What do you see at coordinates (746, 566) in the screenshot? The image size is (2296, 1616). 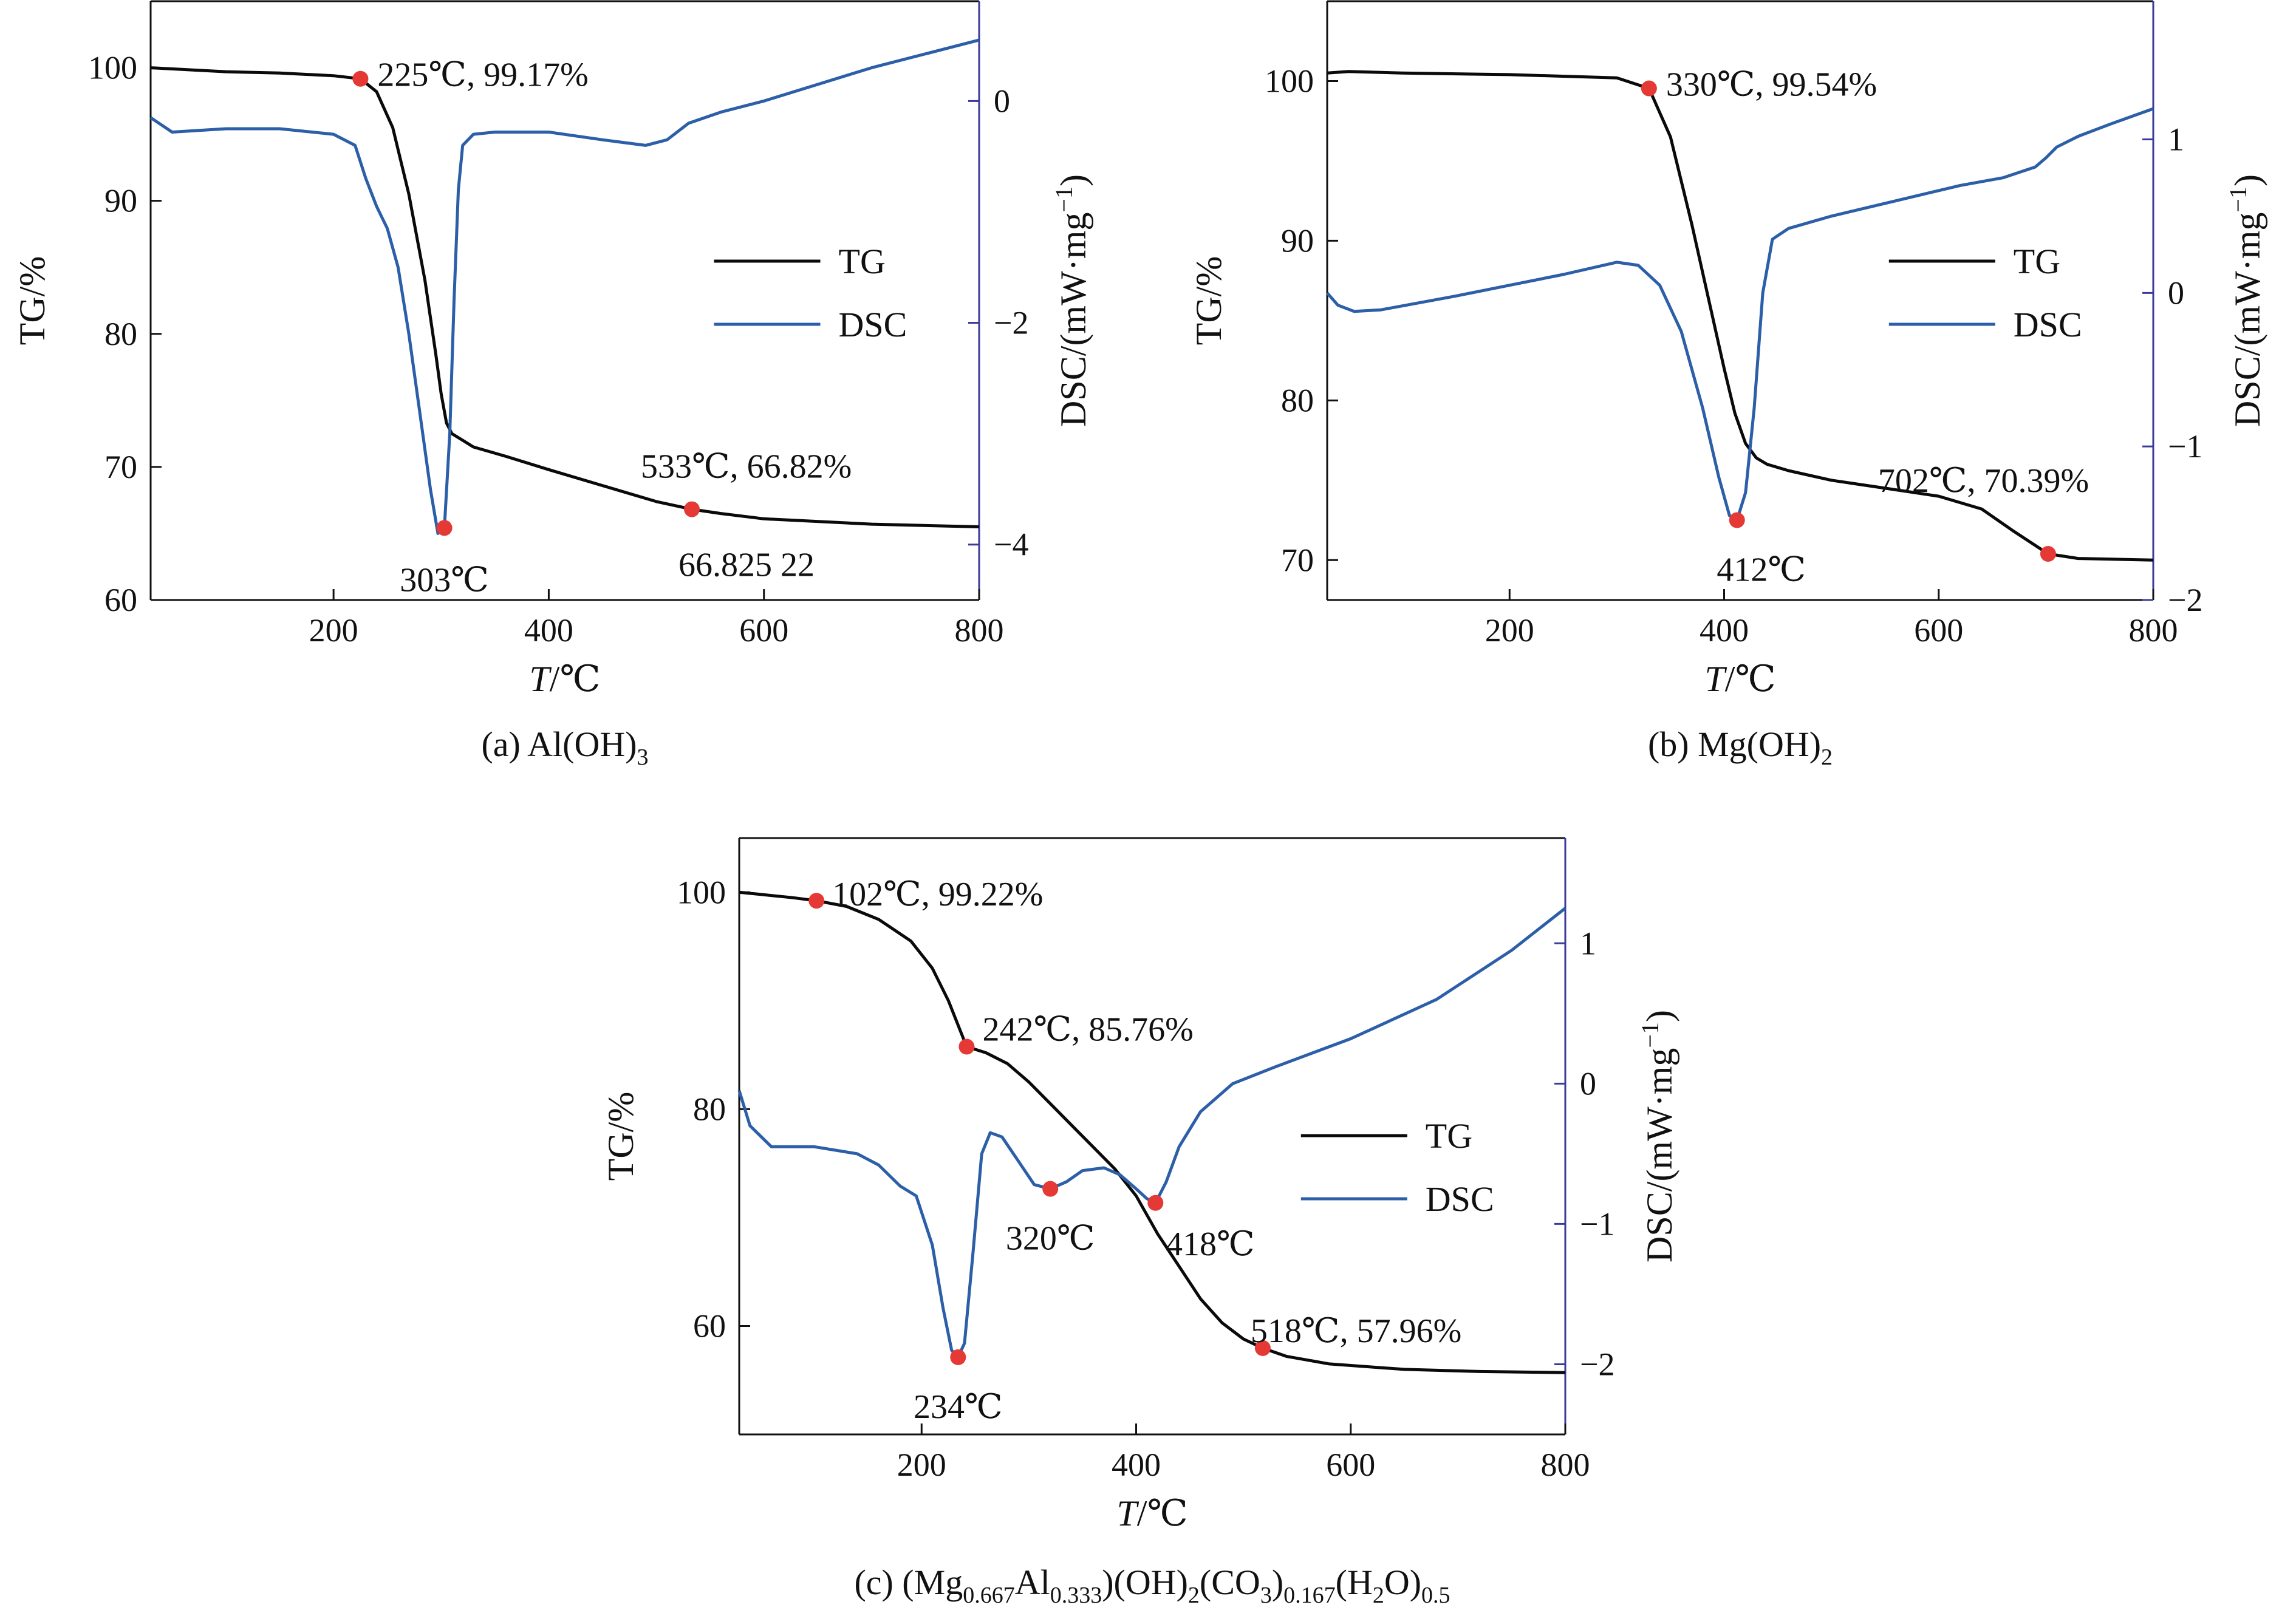 I see `annotation-label: 66.825 22` at bounding box center [746, 566].